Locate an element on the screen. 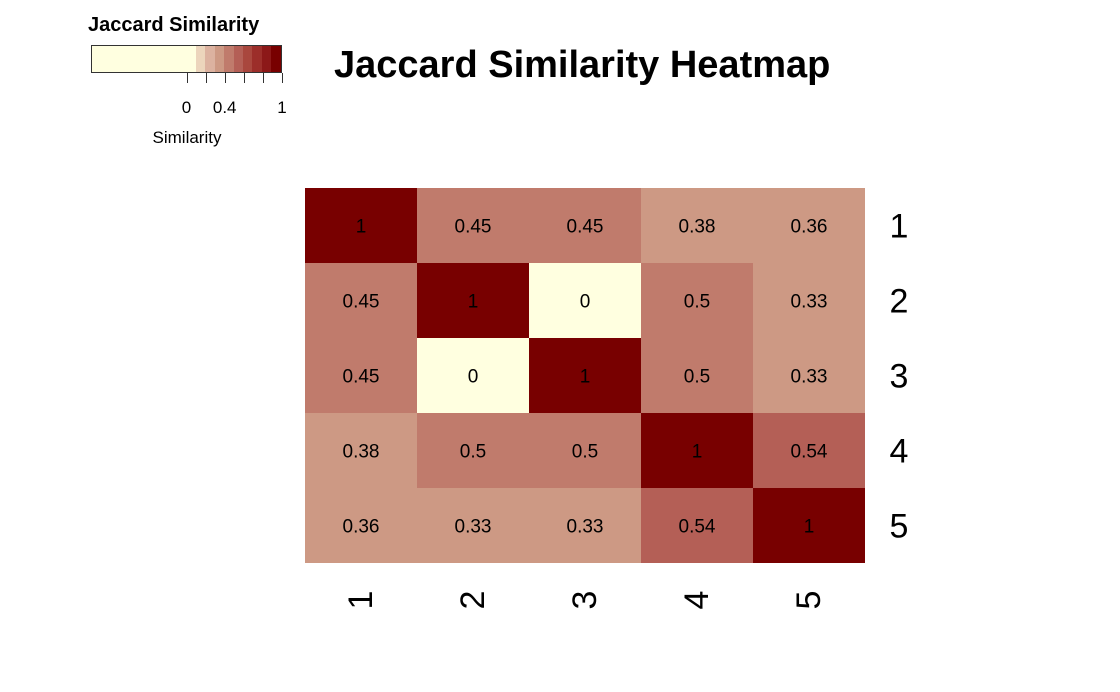 This screenshot has width=1120, height=692. legend-tick-label: 1 is located at coordinates (282, 107).